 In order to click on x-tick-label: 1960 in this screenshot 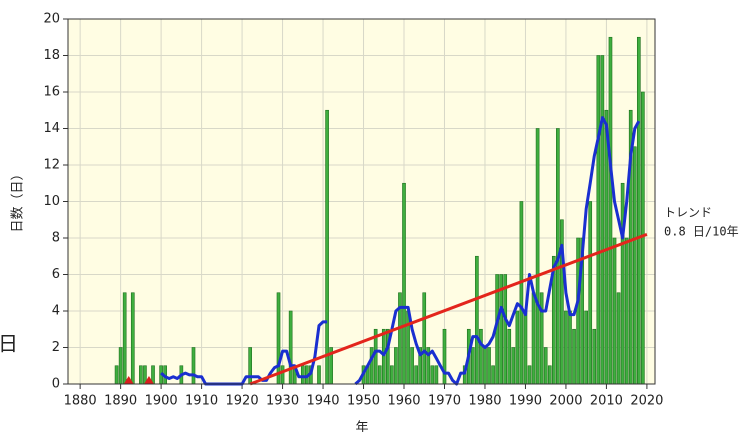, I will do `click(403, 401)`.